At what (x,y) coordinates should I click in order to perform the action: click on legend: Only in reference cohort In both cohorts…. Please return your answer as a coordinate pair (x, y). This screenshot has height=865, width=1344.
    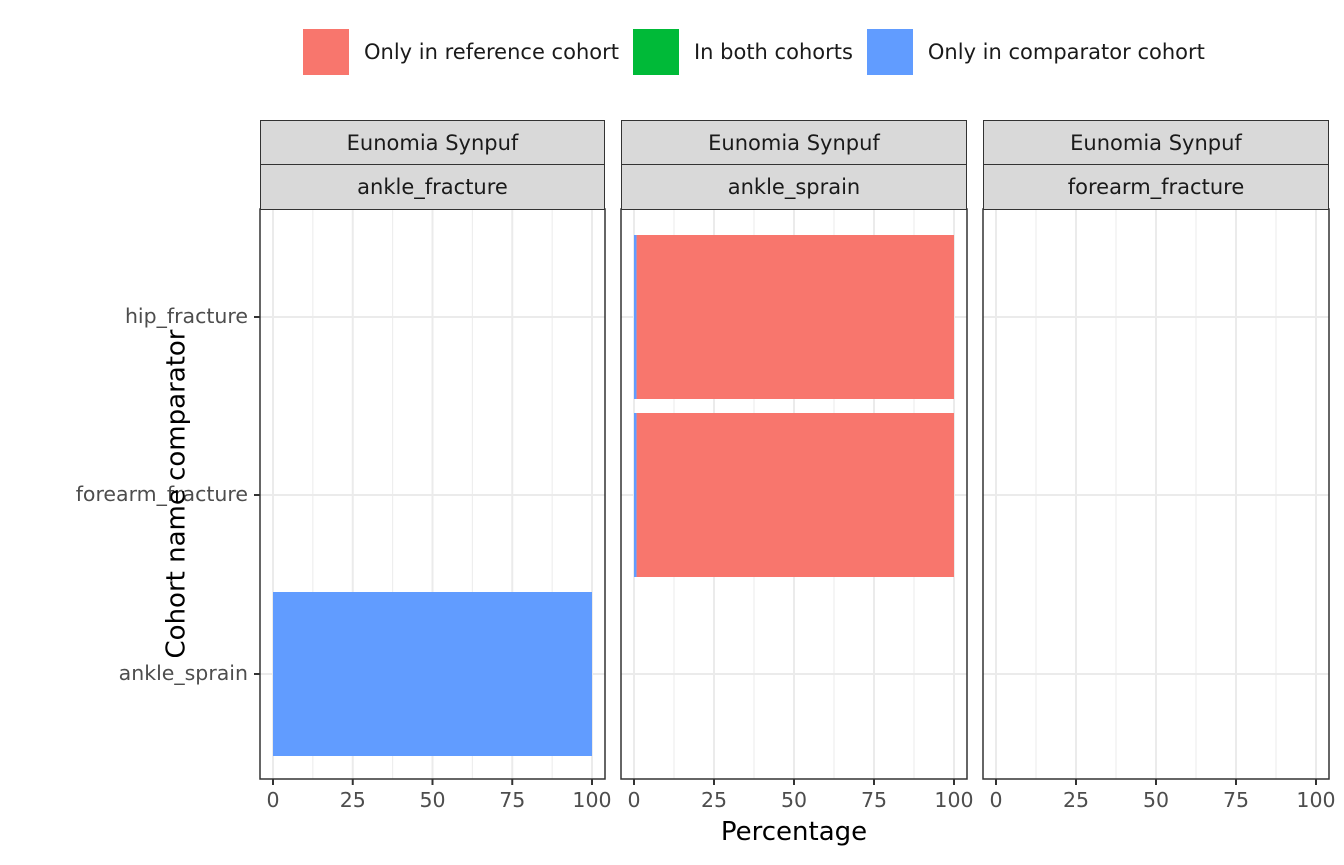
    Looking at the image, I should click on (761, 52).